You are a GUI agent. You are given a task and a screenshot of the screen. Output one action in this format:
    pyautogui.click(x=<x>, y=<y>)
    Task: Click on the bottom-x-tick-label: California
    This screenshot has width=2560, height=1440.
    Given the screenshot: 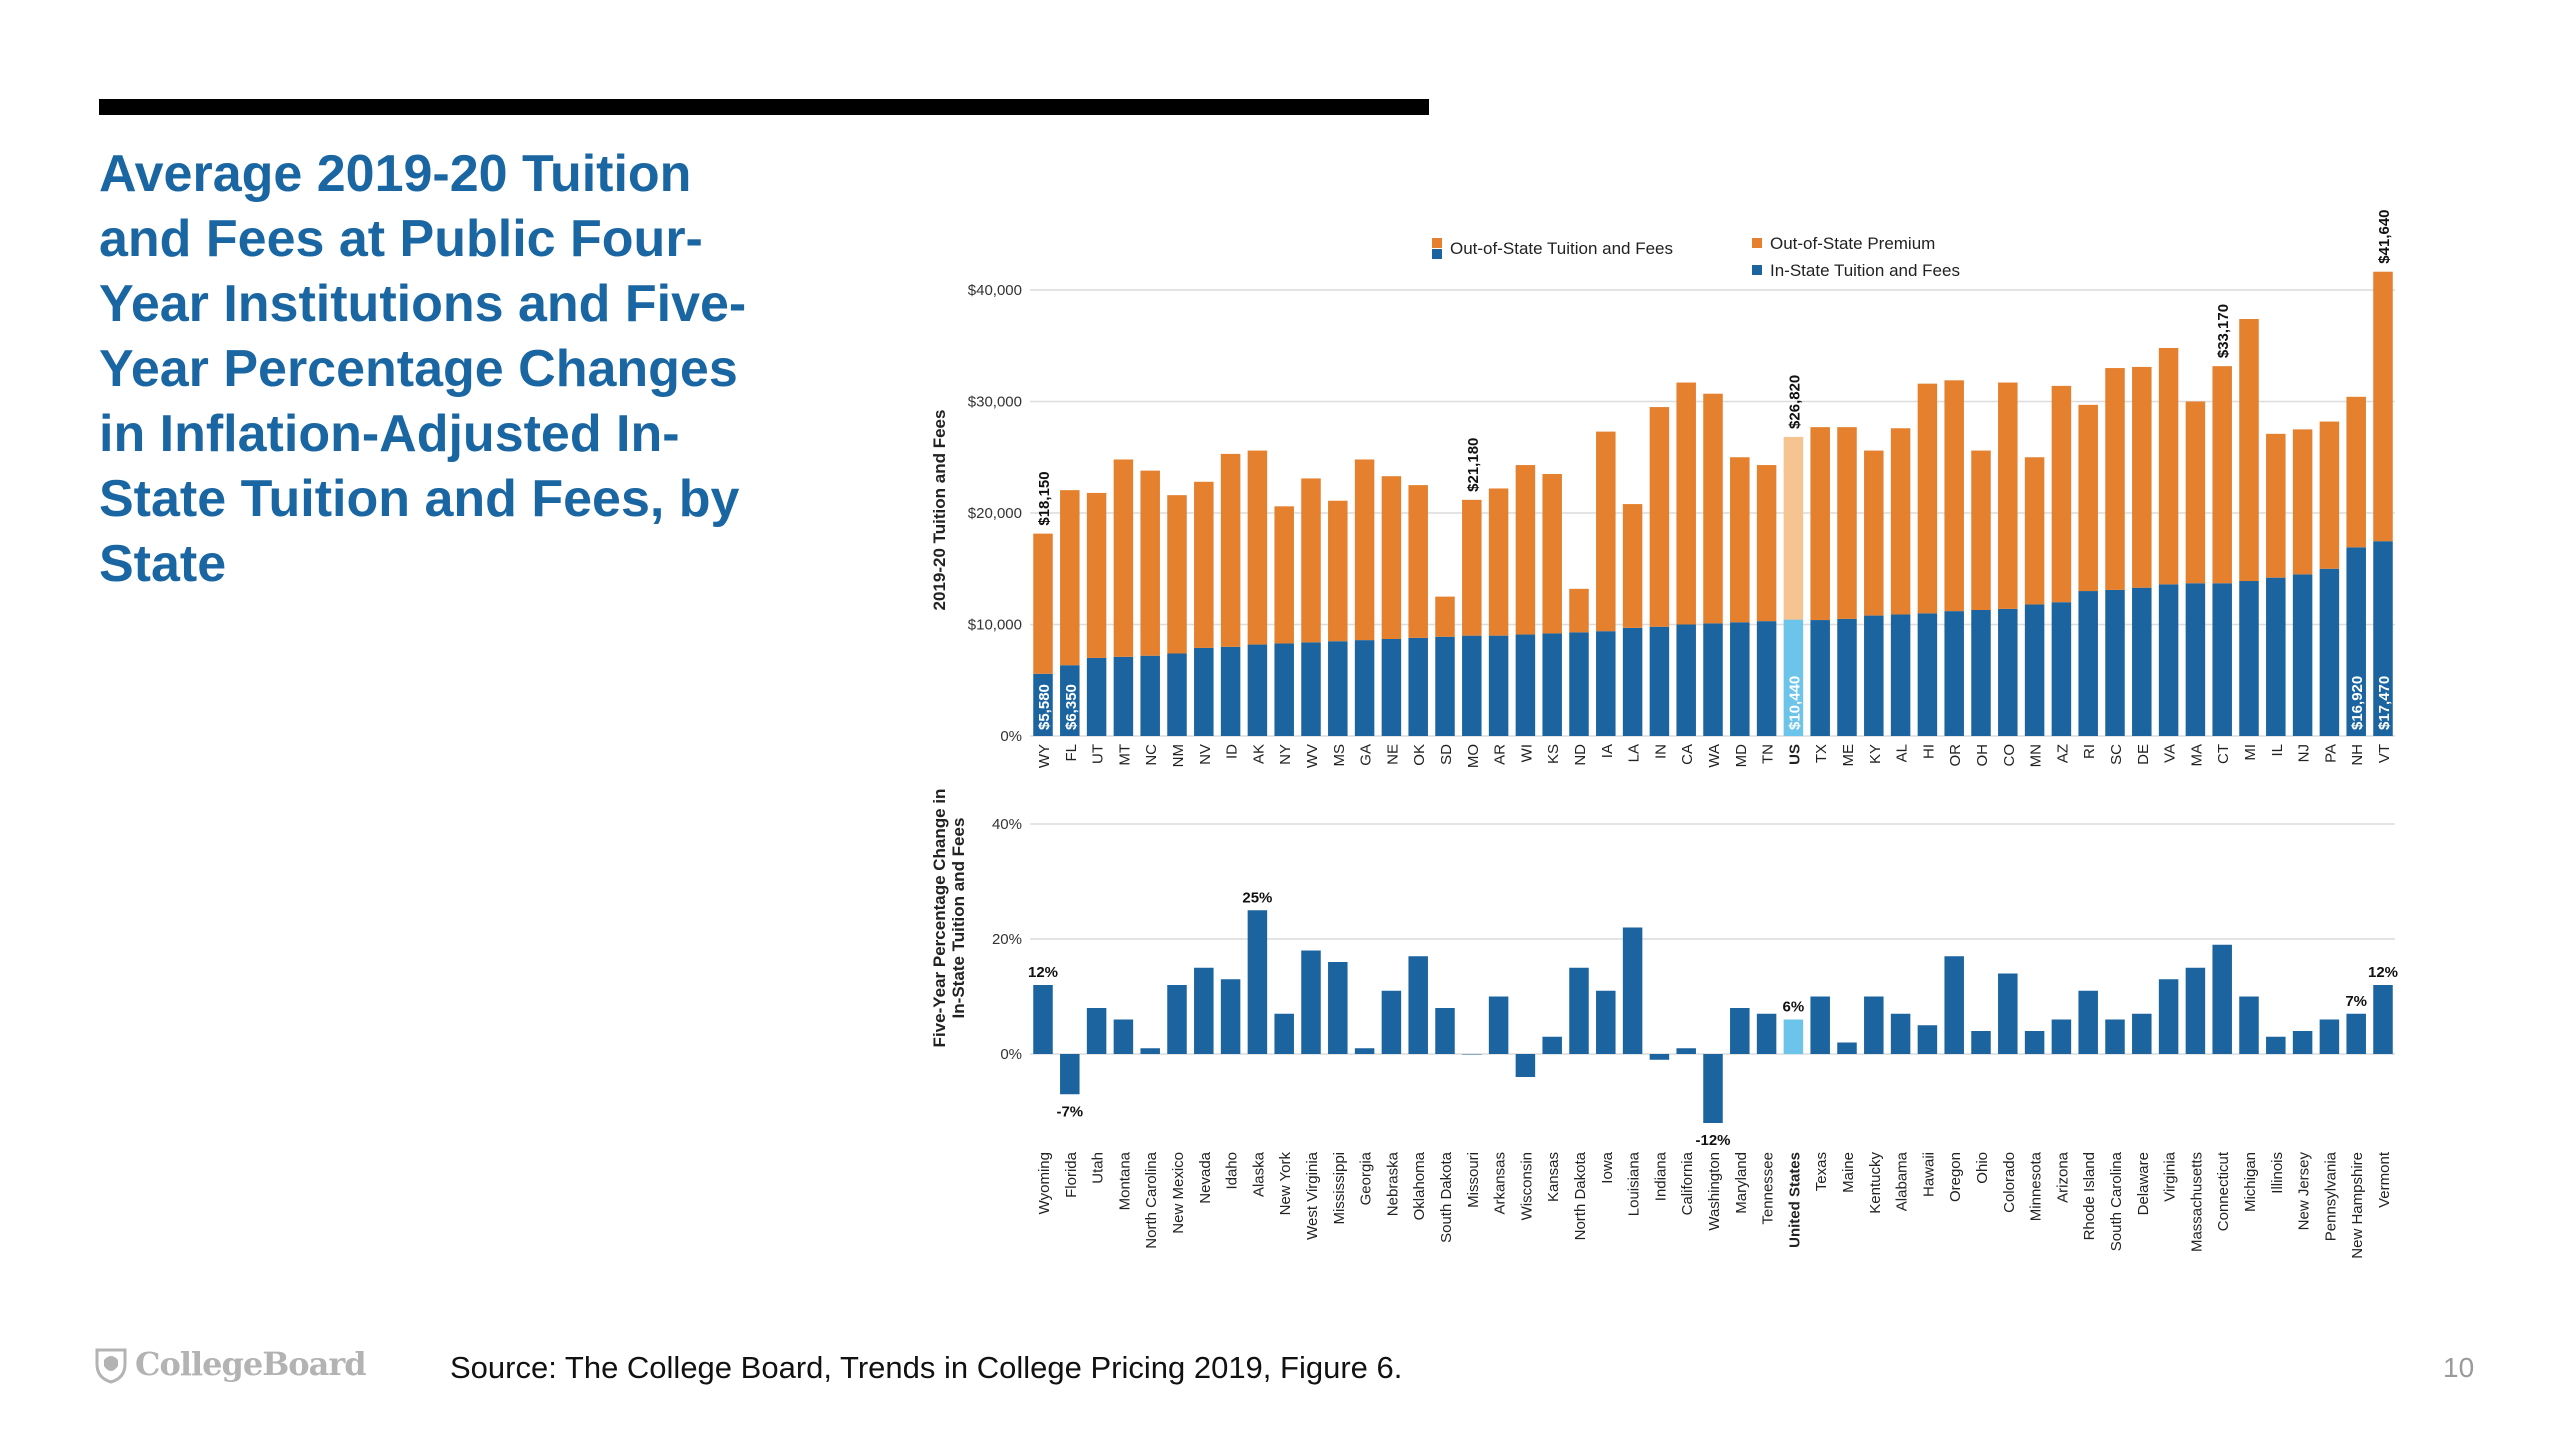 What is the action you would take?
    pyautogui.click(x=1687, y=1183)
    